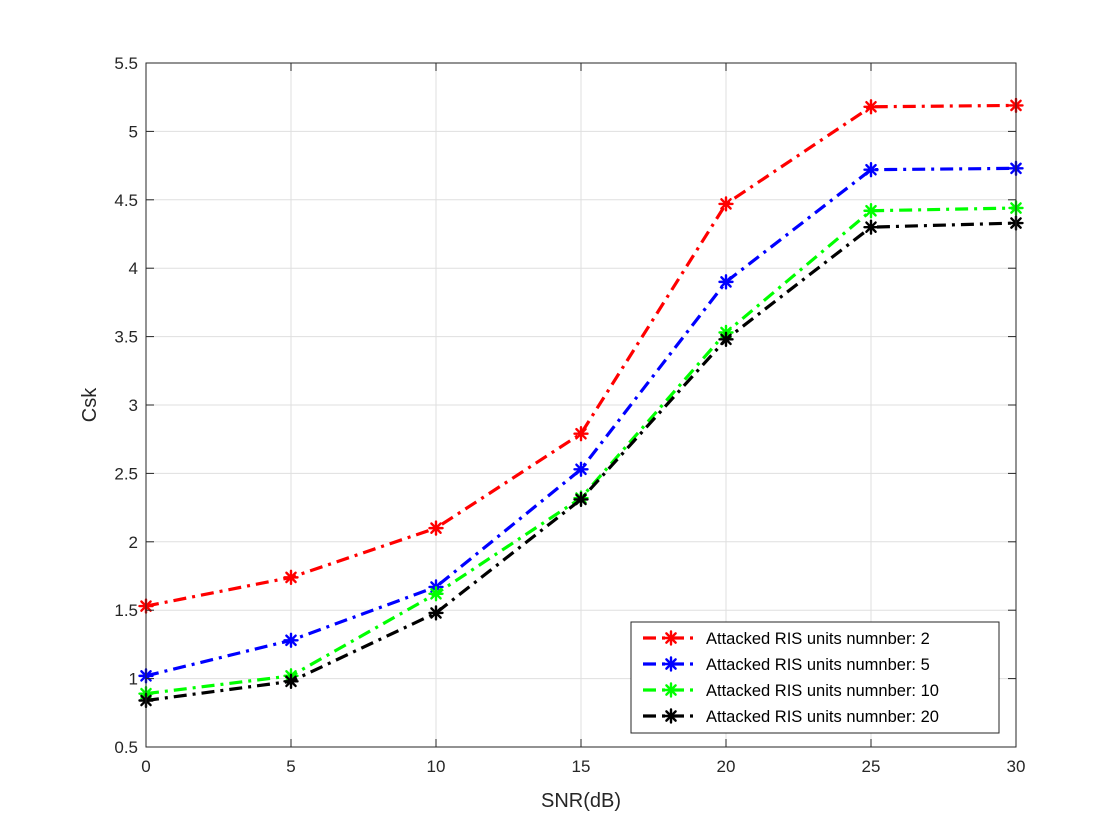 The height and width of the screenshot is (840, 1120). What do you see at coordinates (581, 801) in the screenshot?
I see `x-axis-label: SNR(dB)` at bounding box center [581, 801].